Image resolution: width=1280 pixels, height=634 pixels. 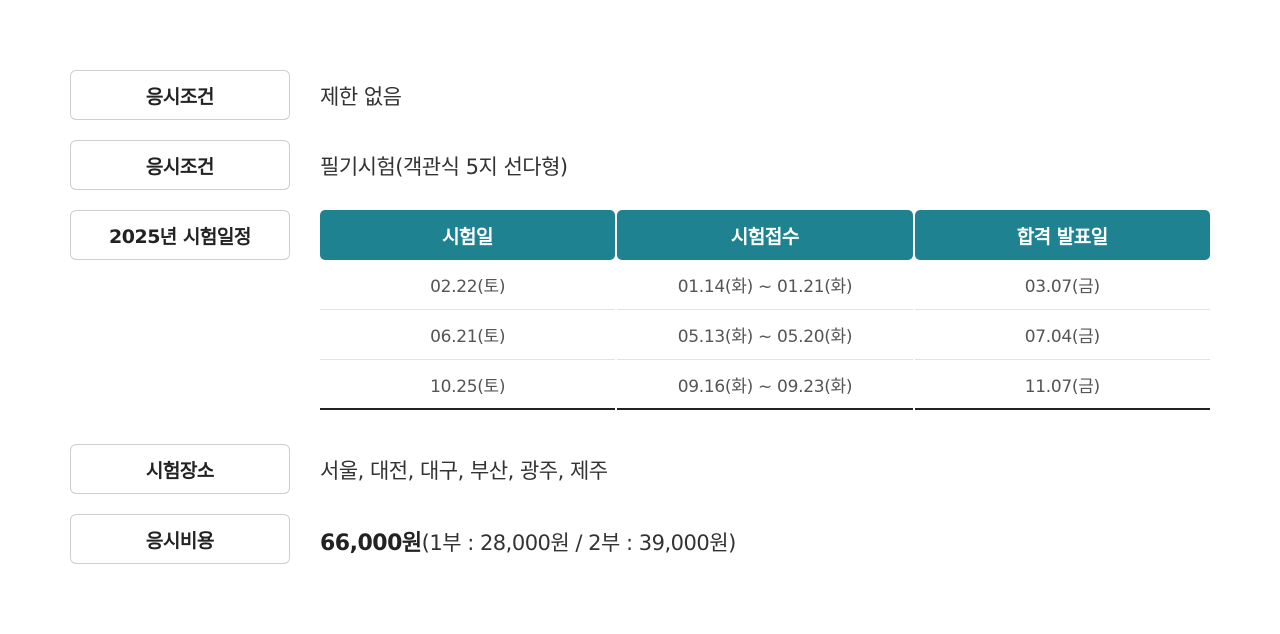 I want to click on table-row: 06.21(토) 05.13(화) ~ 05.20(화) 07.04(금), so click(x=765, y=335).